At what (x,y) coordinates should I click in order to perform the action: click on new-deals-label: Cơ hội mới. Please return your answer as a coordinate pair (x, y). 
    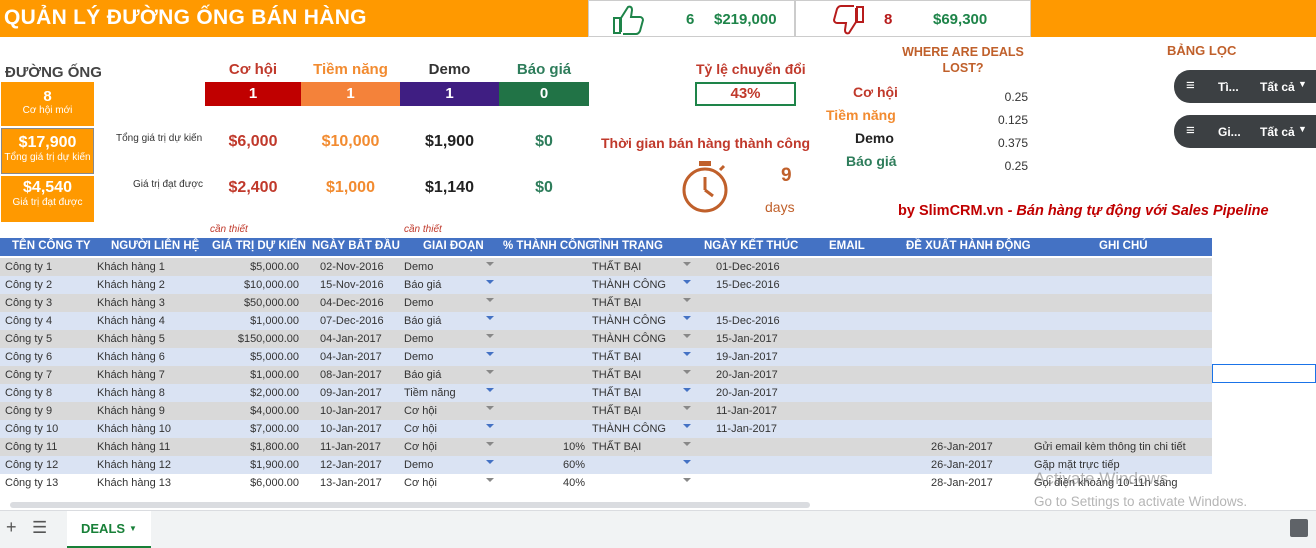
    Looking at the image, I should click on (47, 110).